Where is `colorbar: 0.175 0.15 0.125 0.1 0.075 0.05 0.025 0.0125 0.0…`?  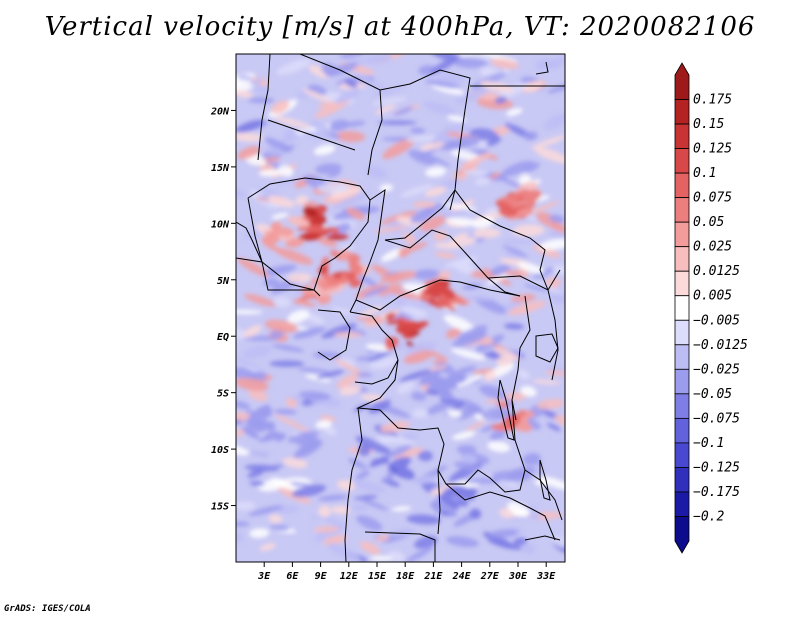
colorbar: 0.175 0.15 0.125 0.1 0.075 0.05 0.025 0.0125 0.0… is located at coordinates (711, 308).